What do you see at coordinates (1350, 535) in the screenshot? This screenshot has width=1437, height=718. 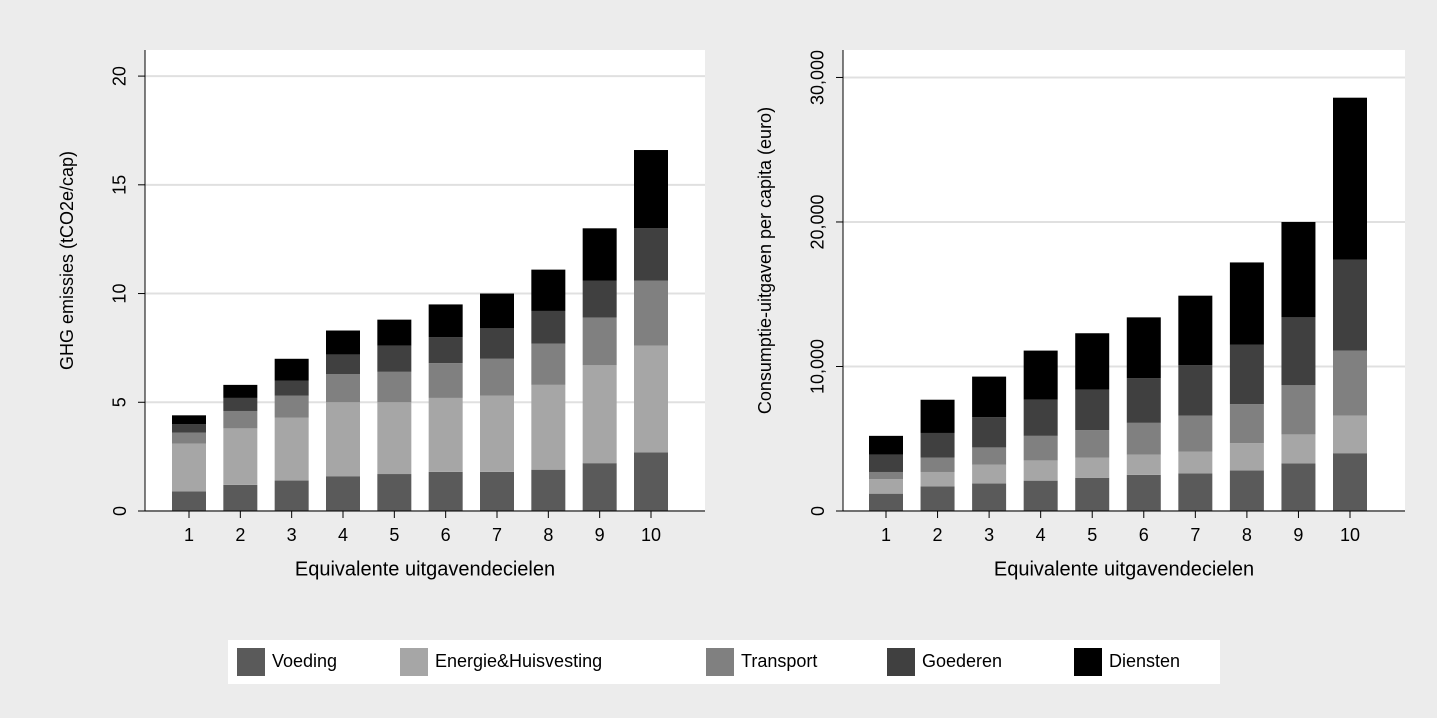 I see `x-tick-label: 10` at bounding box center [1350, 535].